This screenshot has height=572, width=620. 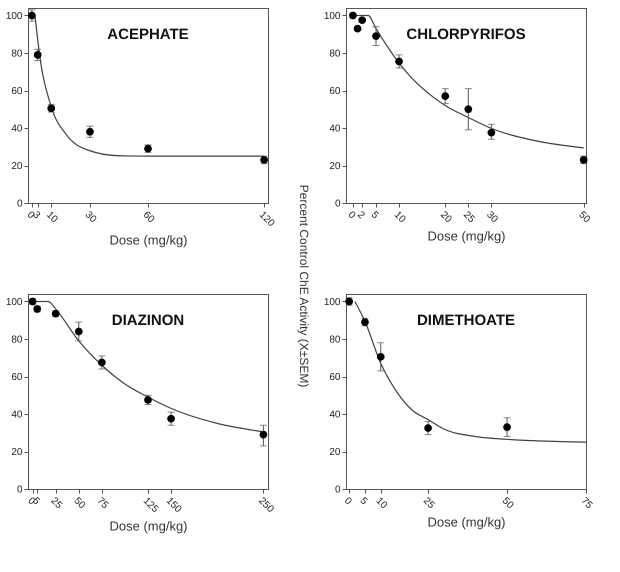 What do you see at coordinates (446, 218) in the screenshot?
I see `x-tick-label: 20` at bounding box center [446, 218].